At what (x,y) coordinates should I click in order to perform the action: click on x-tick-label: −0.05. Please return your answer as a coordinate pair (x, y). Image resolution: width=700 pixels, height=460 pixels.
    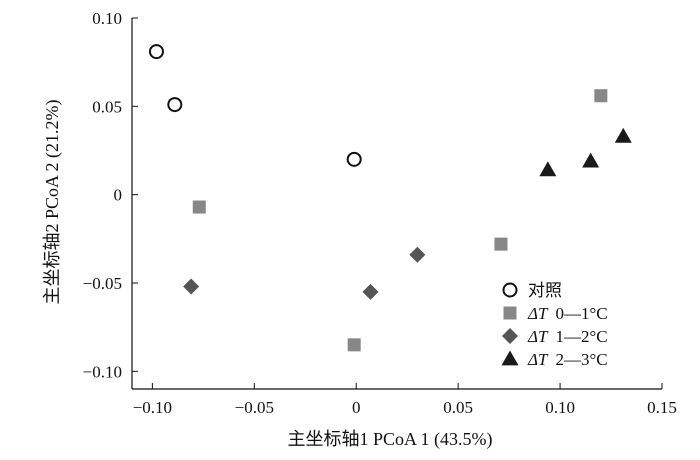
    Looking at the image, I should click on (254, 407).